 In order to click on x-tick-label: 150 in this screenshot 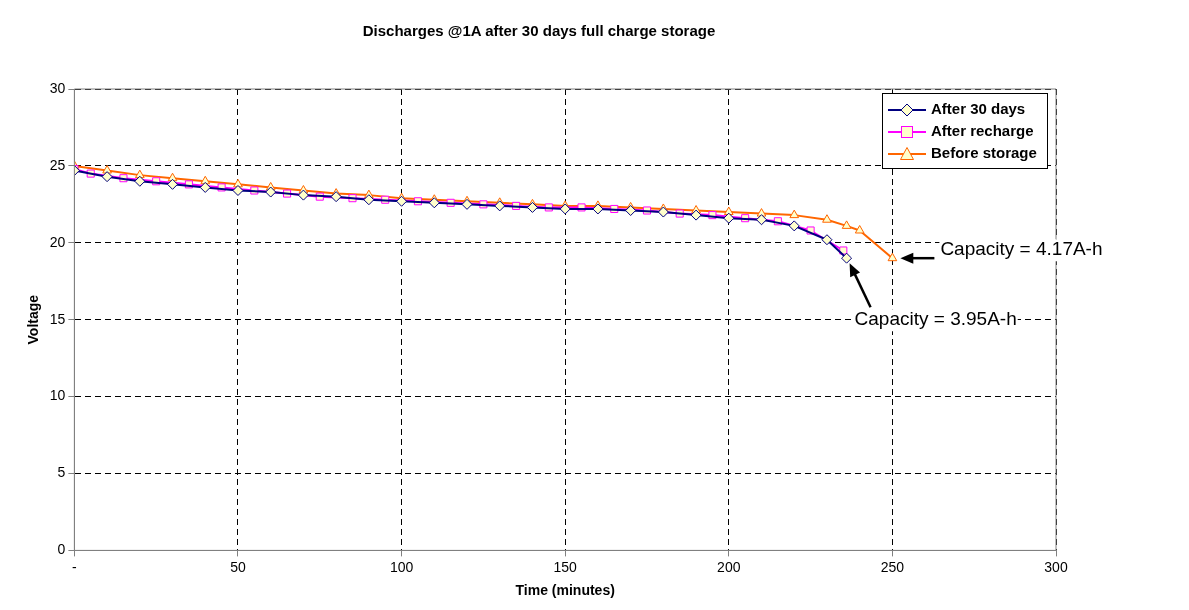, I will do `click(565, 566)`.